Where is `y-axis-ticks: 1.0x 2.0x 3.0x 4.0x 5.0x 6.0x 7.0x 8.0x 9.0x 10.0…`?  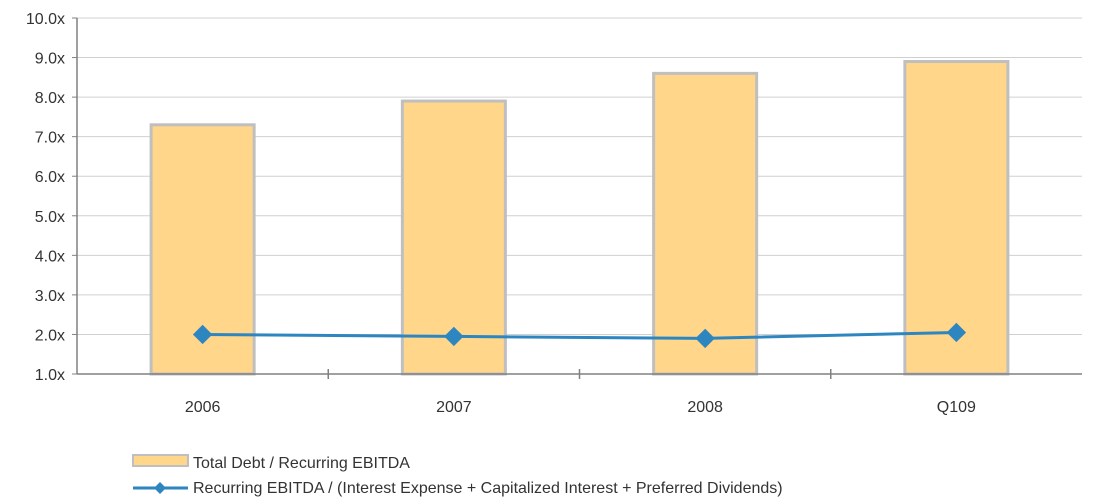
y-axis-ticks: 1.0x 2.0x 3.0x 4.0x 5.0x 6.0x 7.0x 8.0x 9.0x 10.0… is located at coordinates (51, 197).